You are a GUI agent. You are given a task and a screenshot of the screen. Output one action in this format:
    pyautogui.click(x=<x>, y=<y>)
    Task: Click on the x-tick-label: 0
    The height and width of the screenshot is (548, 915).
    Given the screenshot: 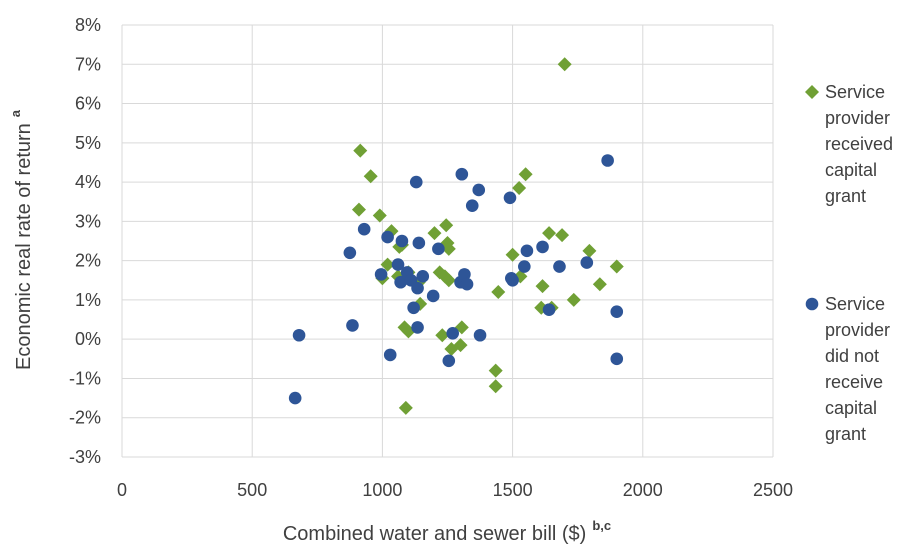 What is the action you would take?
    pyautogui.click(x=122, y=490)
    